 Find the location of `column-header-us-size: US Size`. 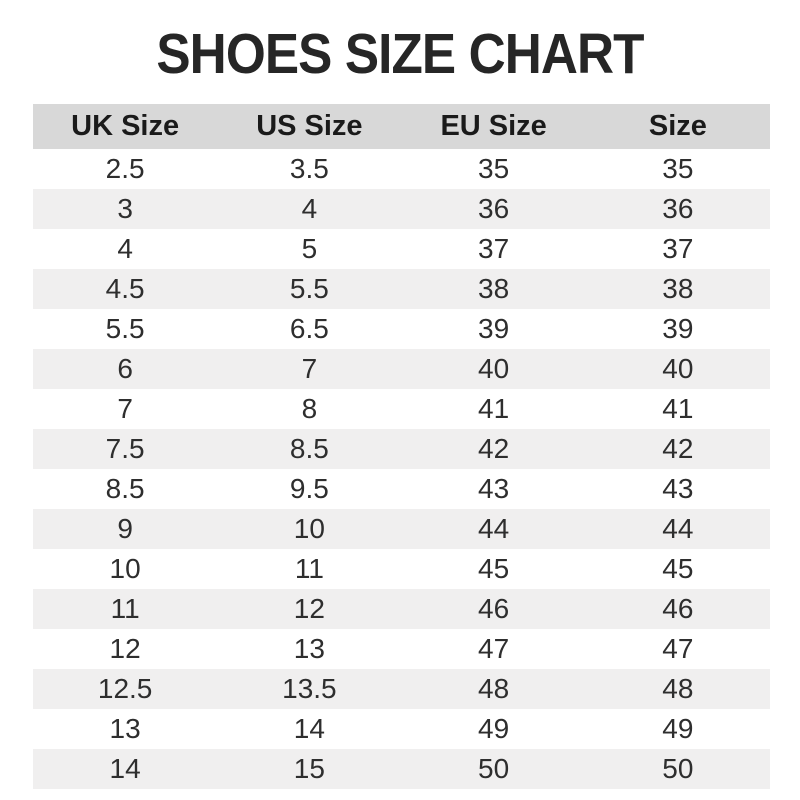

column-header-us-size: US Size is located at coordinates (309, 126).